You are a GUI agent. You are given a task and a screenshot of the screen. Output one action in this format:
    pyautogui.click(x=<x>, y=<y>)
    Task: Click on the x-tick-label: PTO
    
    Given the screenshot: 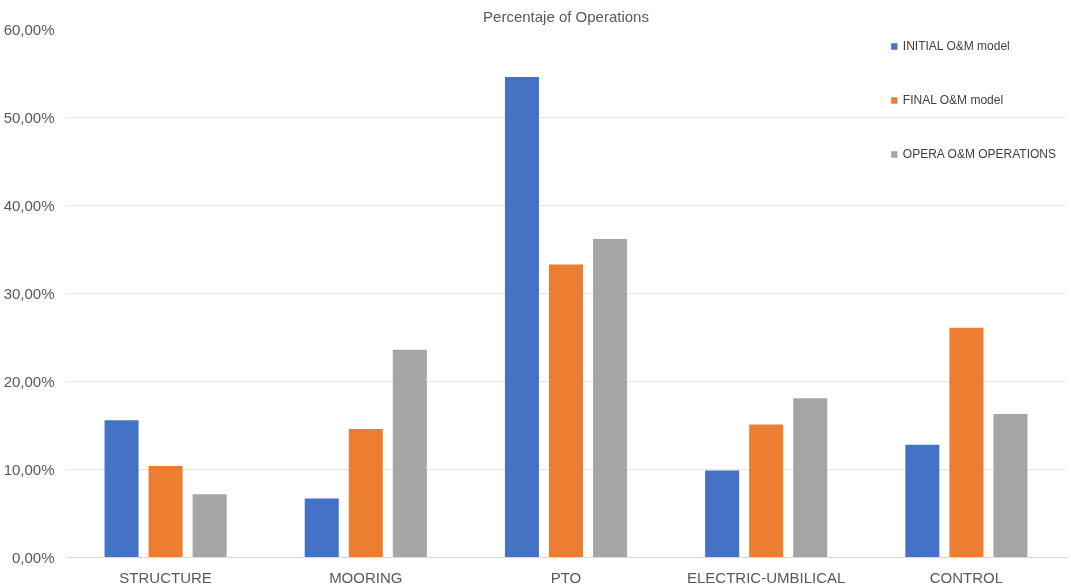 What is the action you would take?
    pyautogui.click(x=566, y=577)
    